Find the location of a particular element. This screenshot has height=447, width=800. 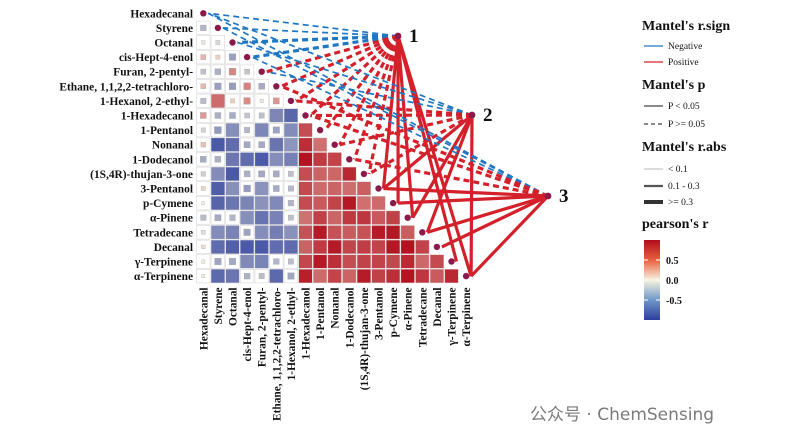

mantel-link-1-ethane-1-1-2-2-tetrachloro is located at coordinates (339, 61).